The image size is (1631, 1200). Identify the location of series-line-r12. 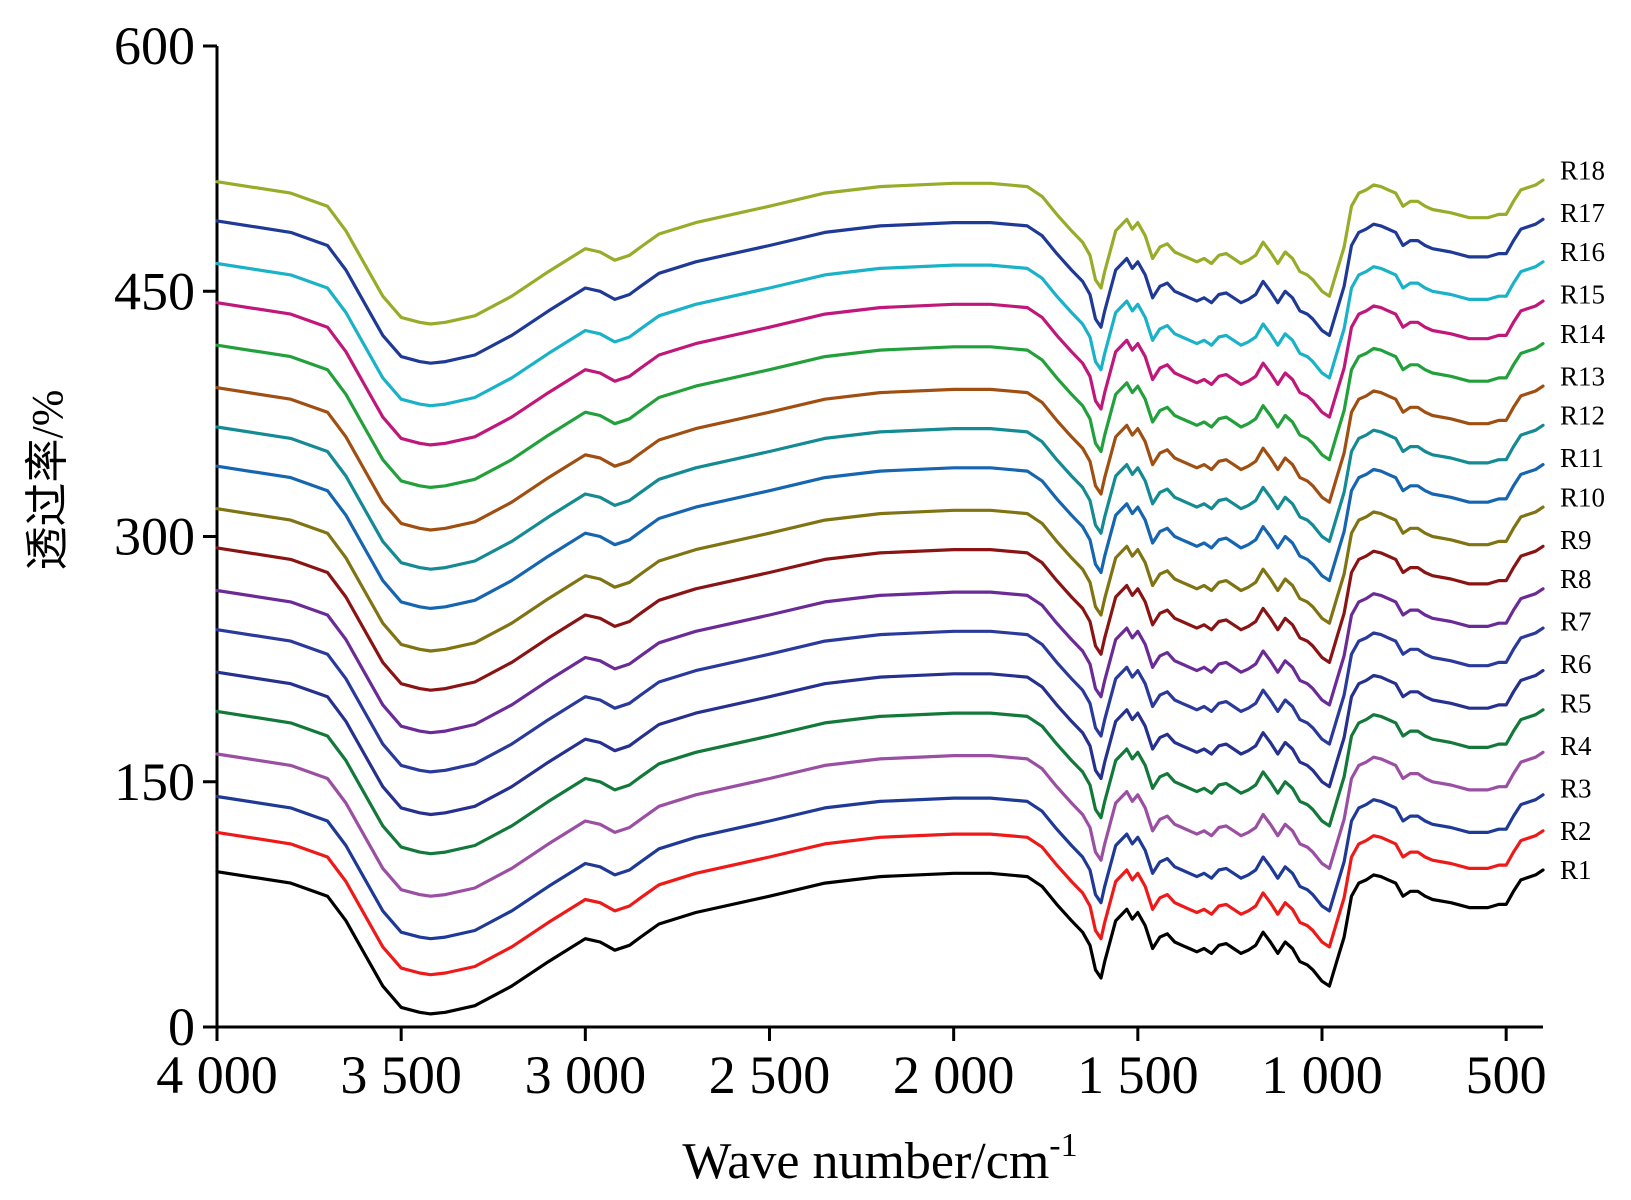
(880, 497).